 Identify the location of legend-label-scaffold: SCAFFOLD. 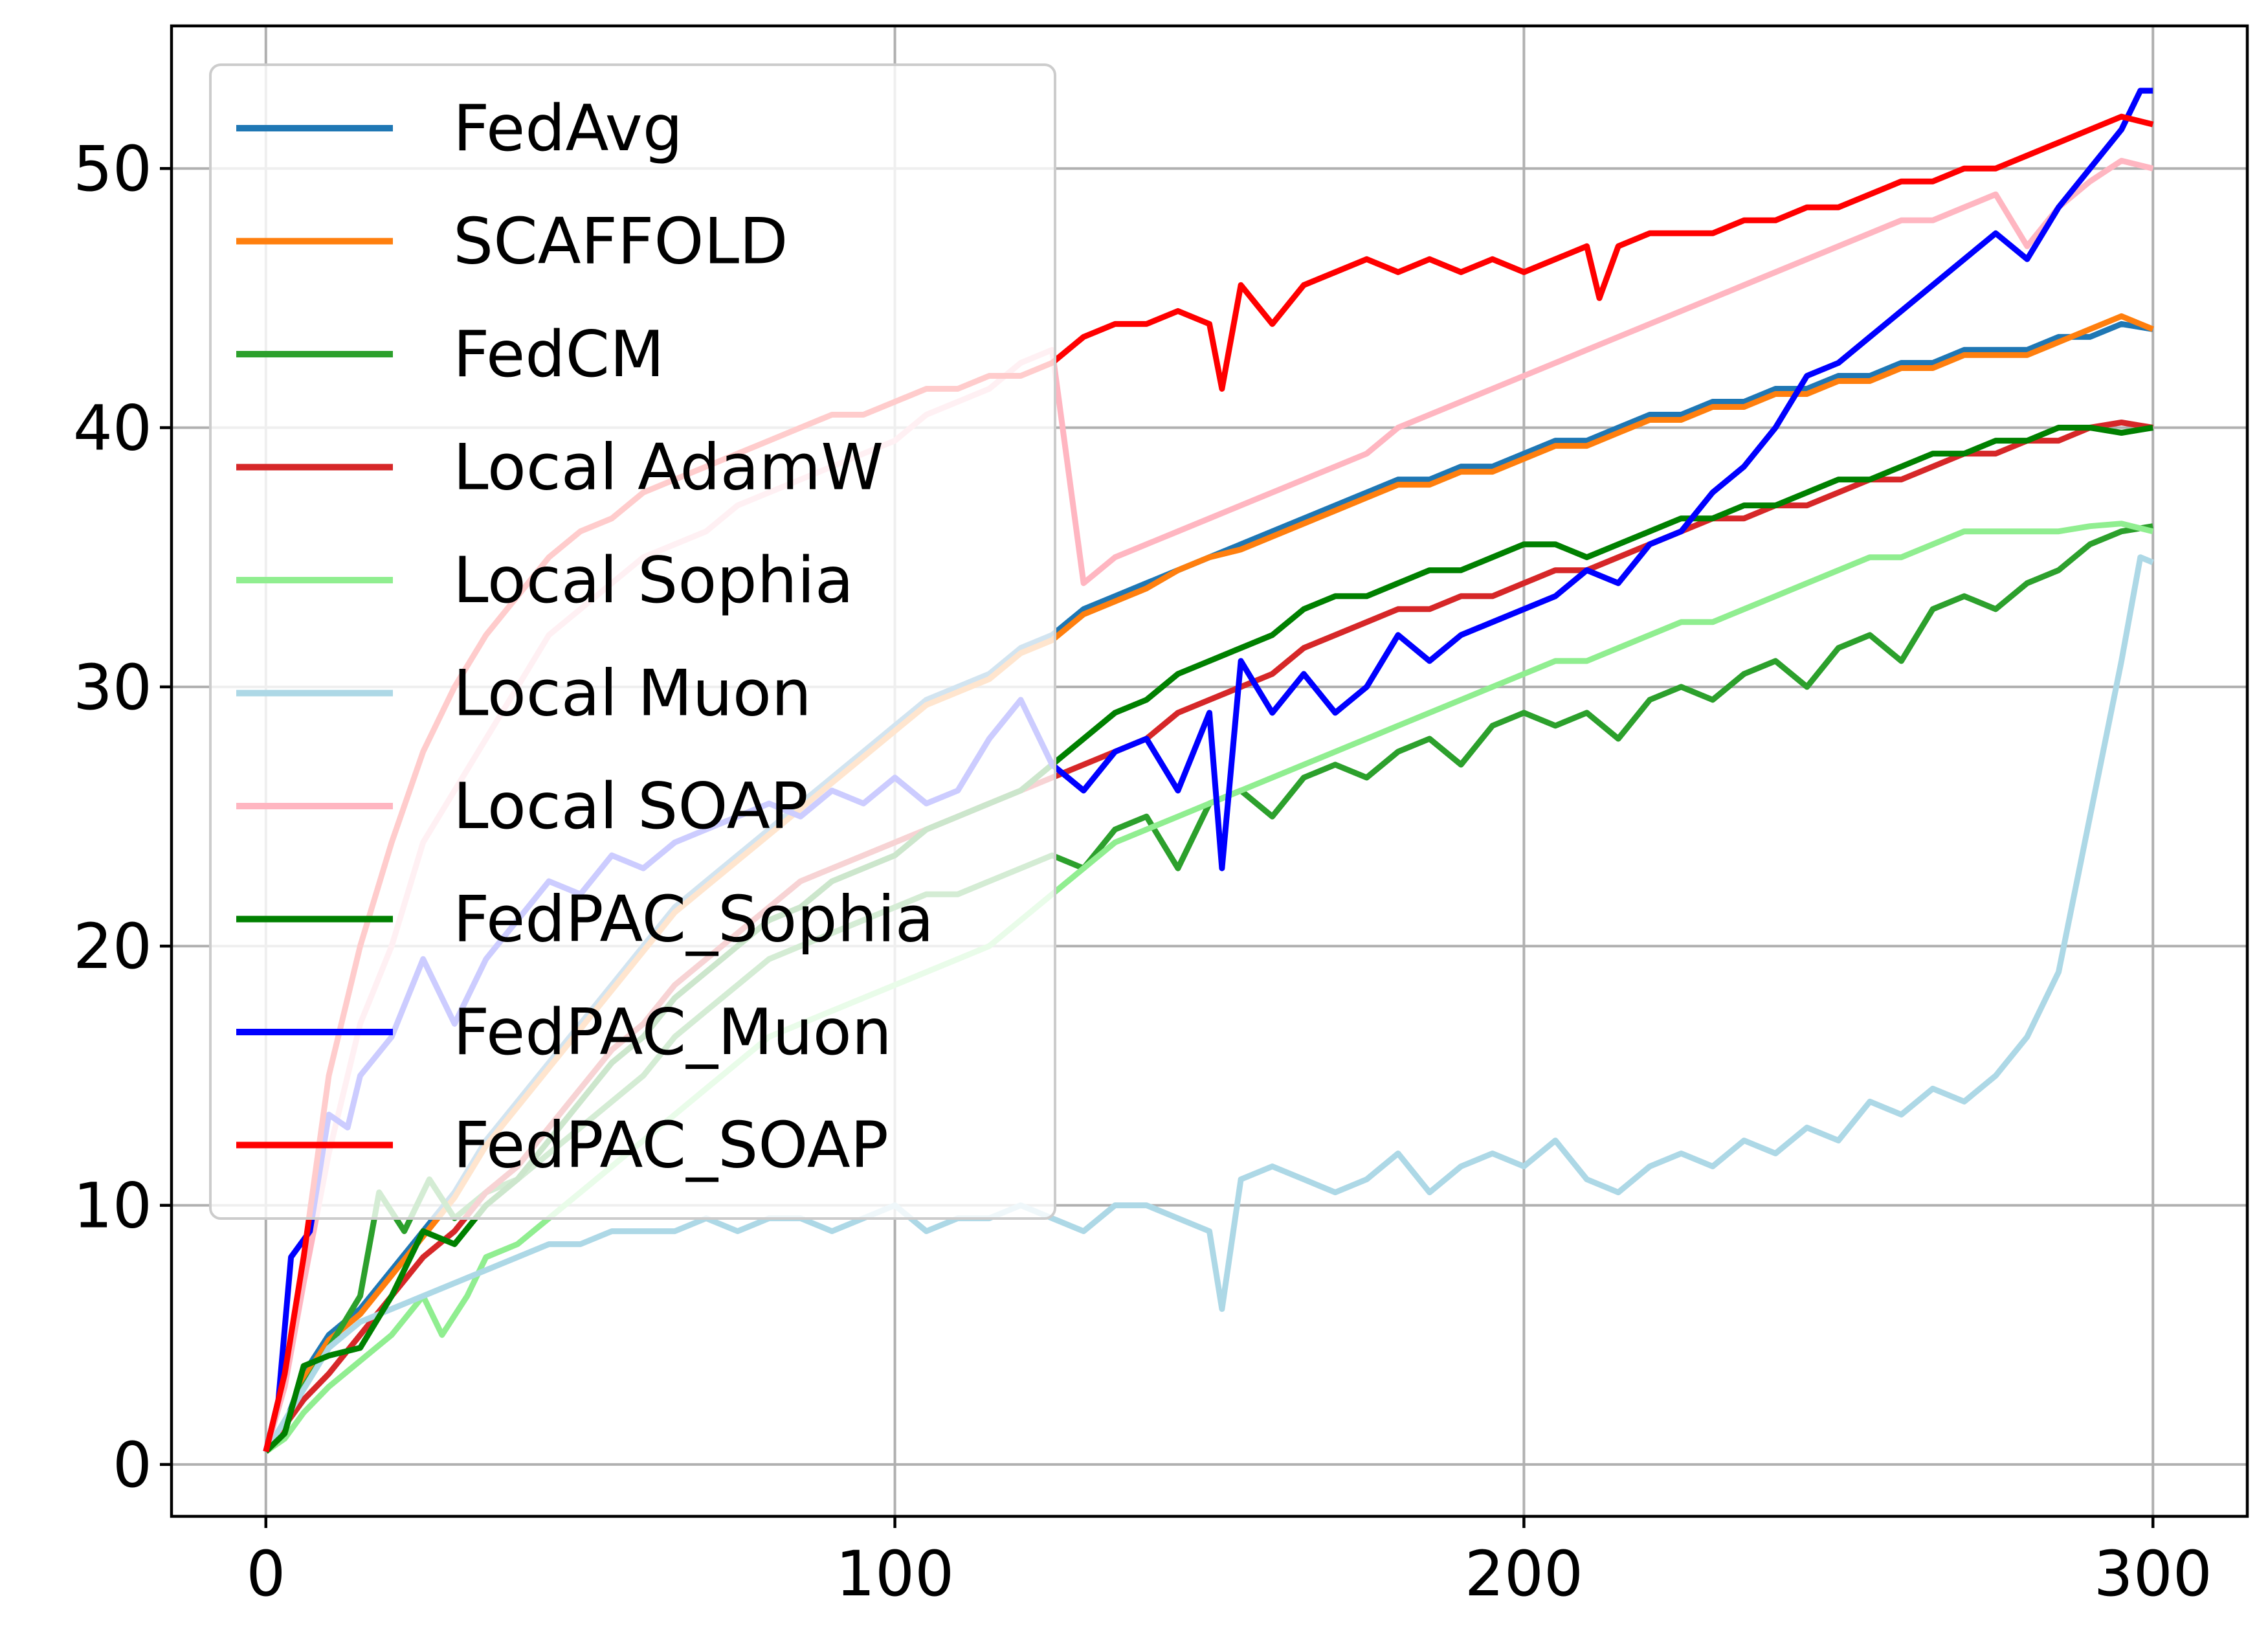
(620, 242).